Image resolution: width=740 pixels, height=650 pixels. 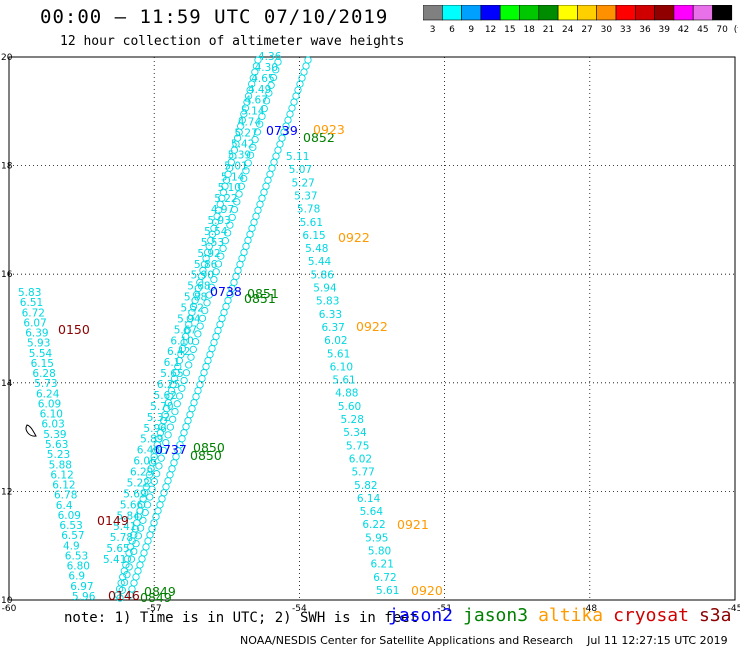 What do you see at coordinates (31, 430) in the screenshot?
I see `island-outline` at bounding box center [31, 430].